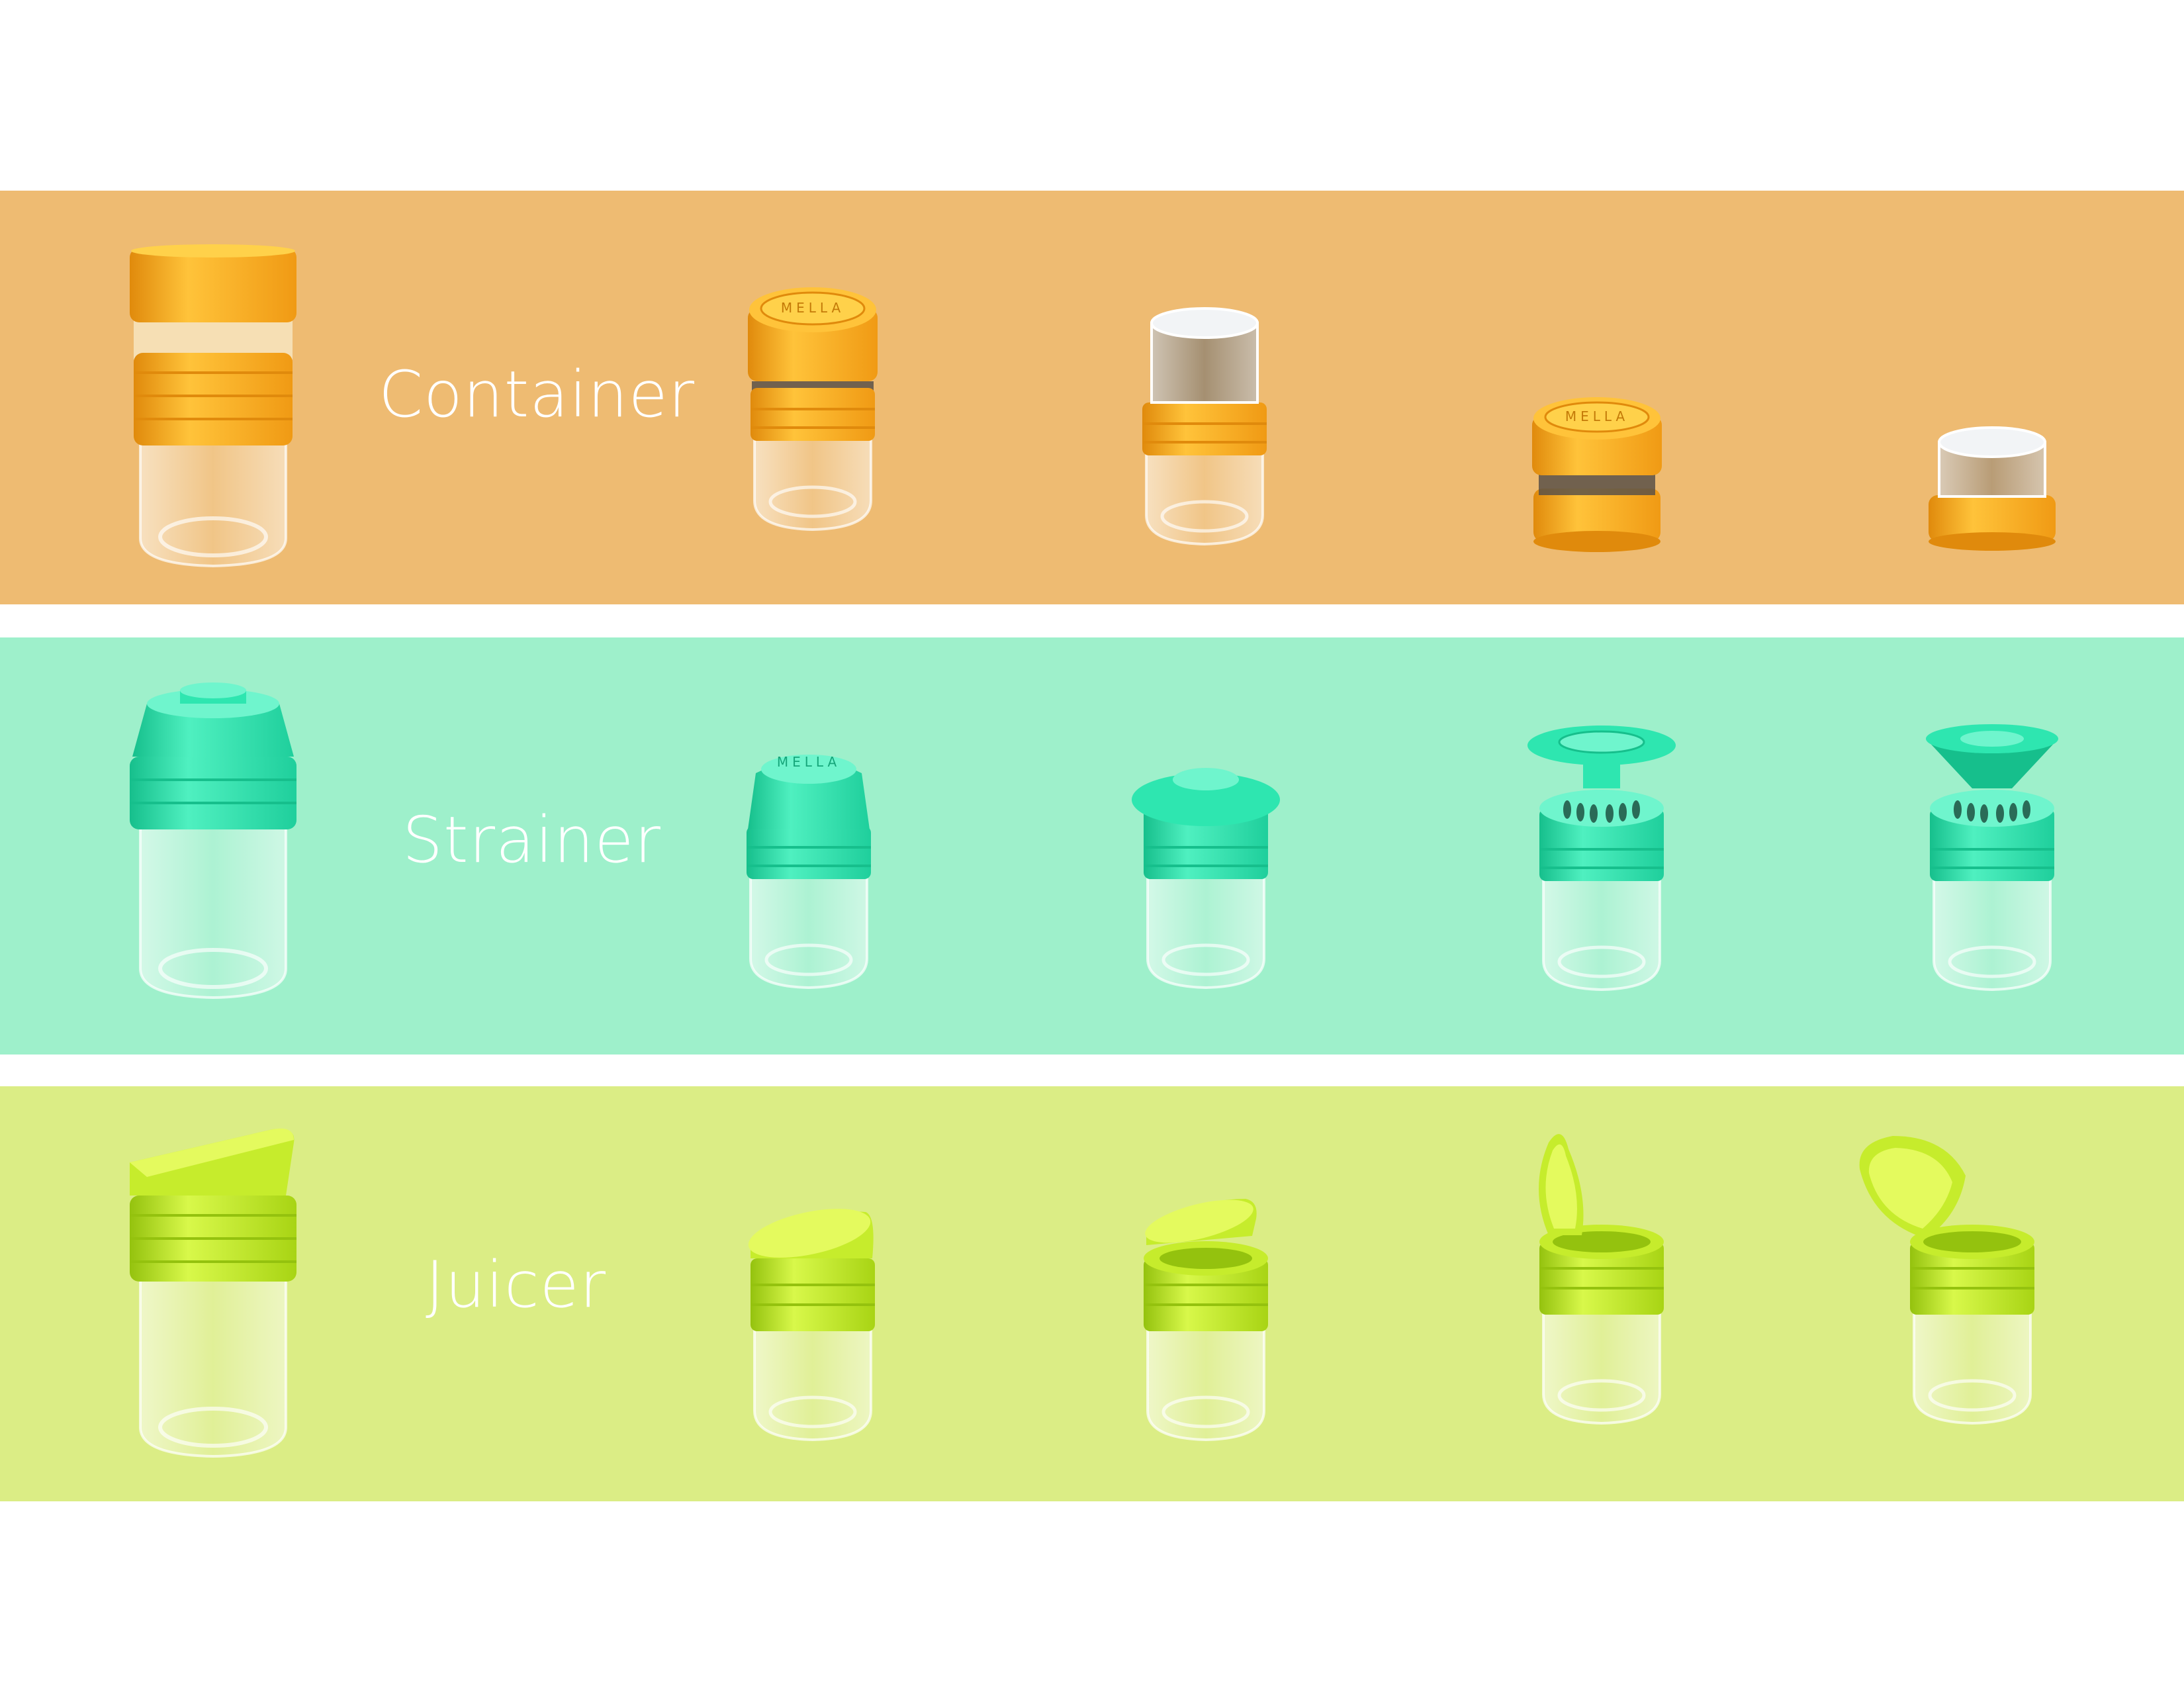  What do you see at coordinates (813, 409) in the screenshot?
I see `jar-container-collar-with-lid: MELLA` at bounding box center [813, 409].